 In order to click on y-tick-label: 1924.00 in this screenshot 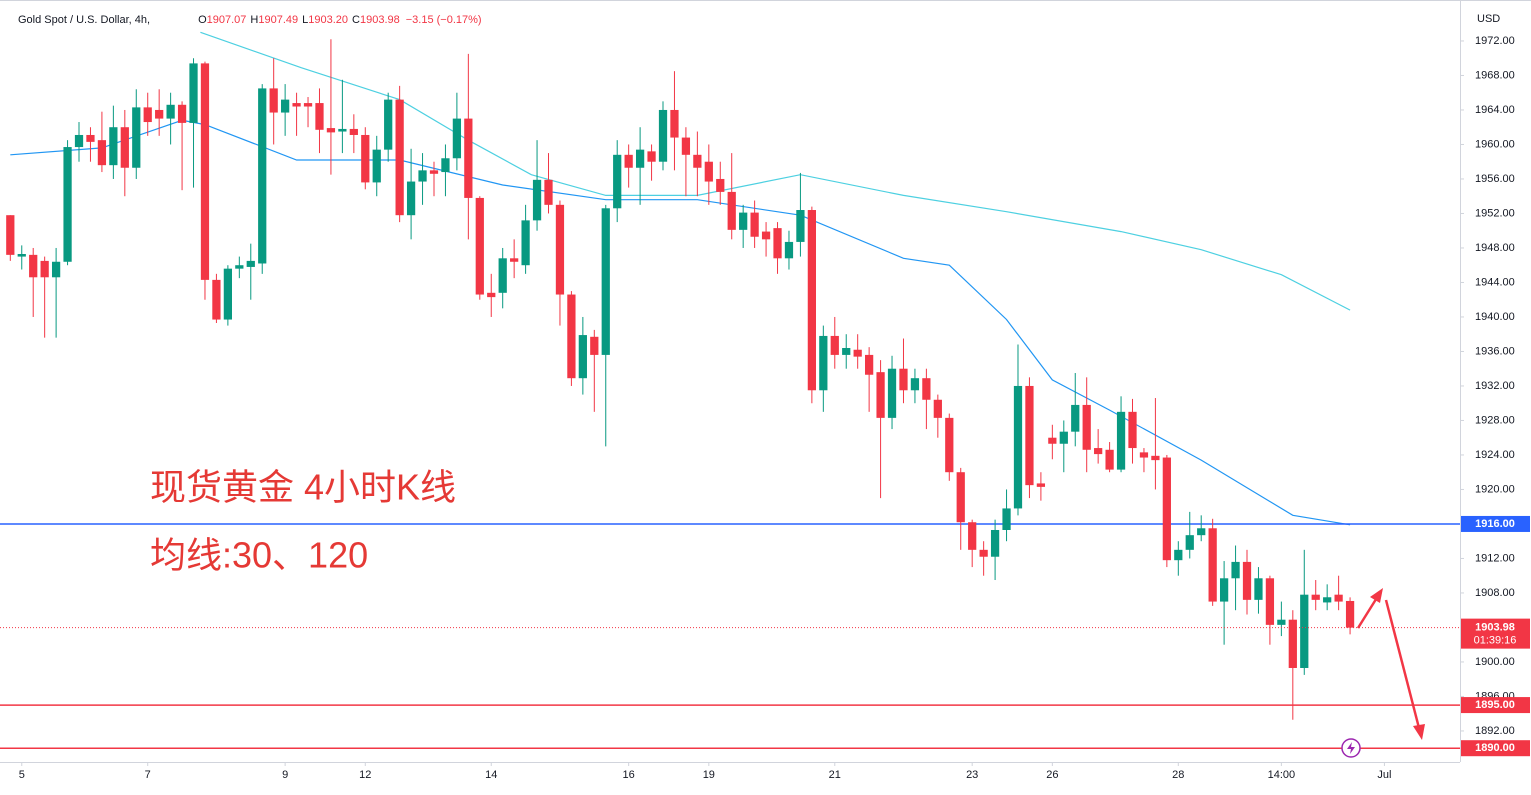, I will do `click(1495, 455)`.